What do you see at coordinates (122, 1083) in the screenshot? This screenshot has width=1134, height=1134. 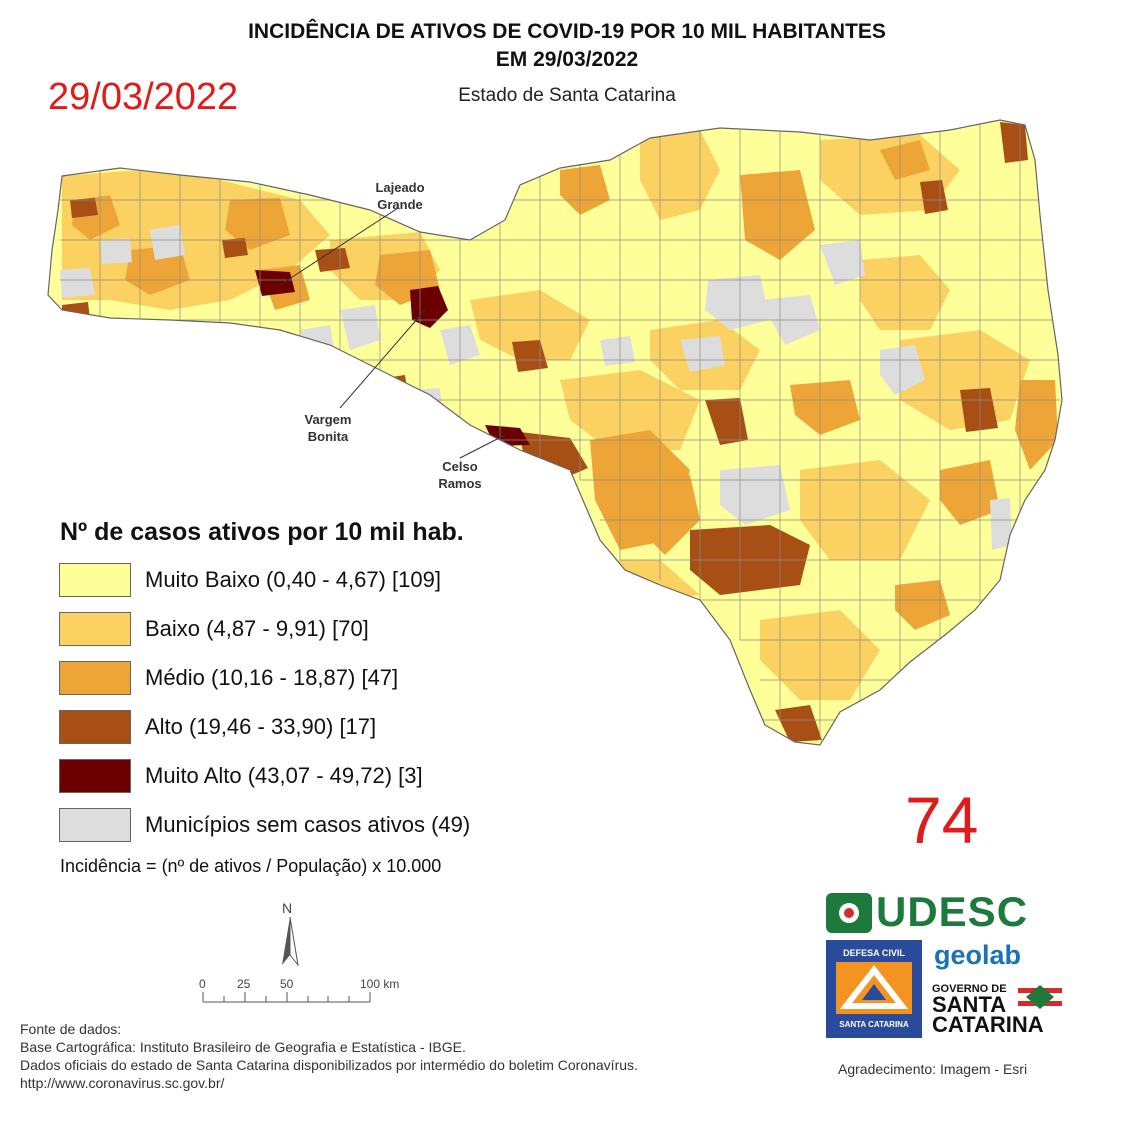 I see `source-line4: http://www.coronavirus.sc.gov.br/` at bounding box center [122, 1083].